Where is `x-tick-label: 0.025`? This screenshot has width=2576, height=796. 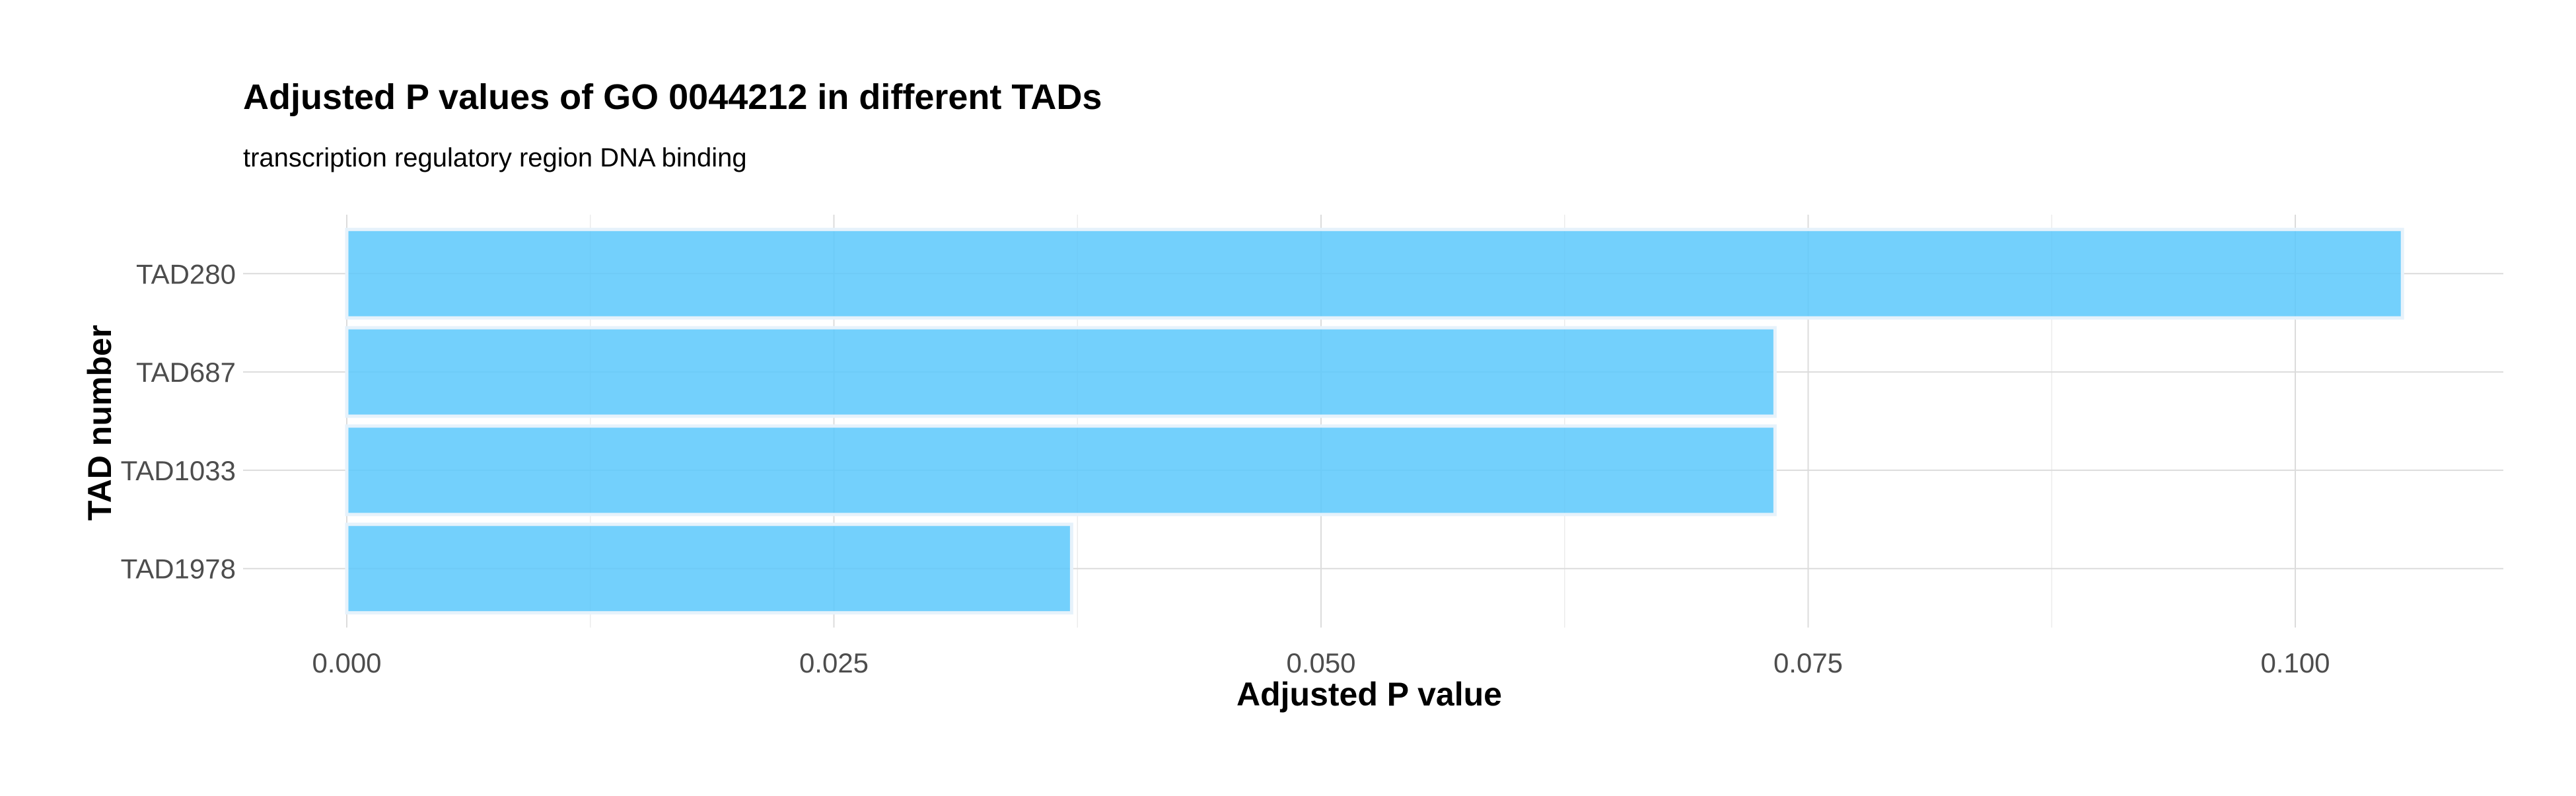 x-tick-label: 0.025 is located at coordinates (834, 662).